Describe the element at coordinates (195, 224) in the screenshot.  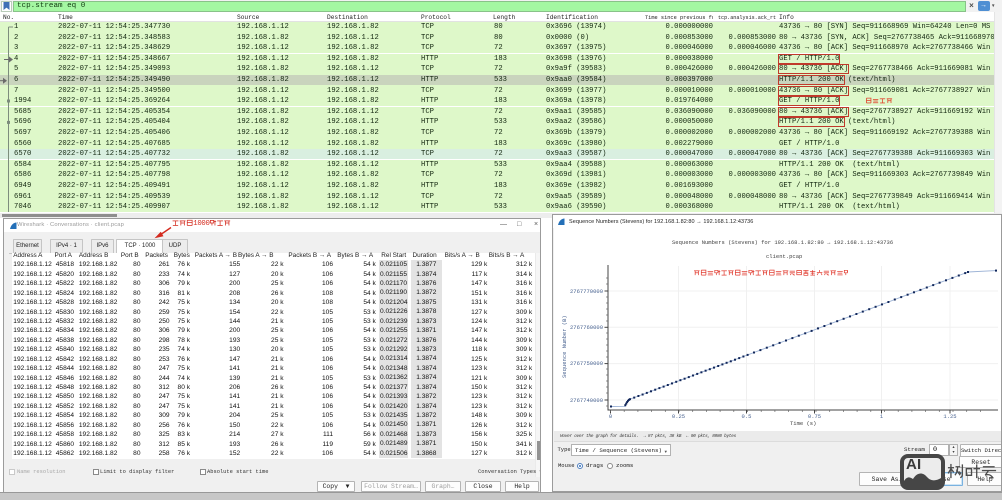
I see `svg-text: 1` at that location.